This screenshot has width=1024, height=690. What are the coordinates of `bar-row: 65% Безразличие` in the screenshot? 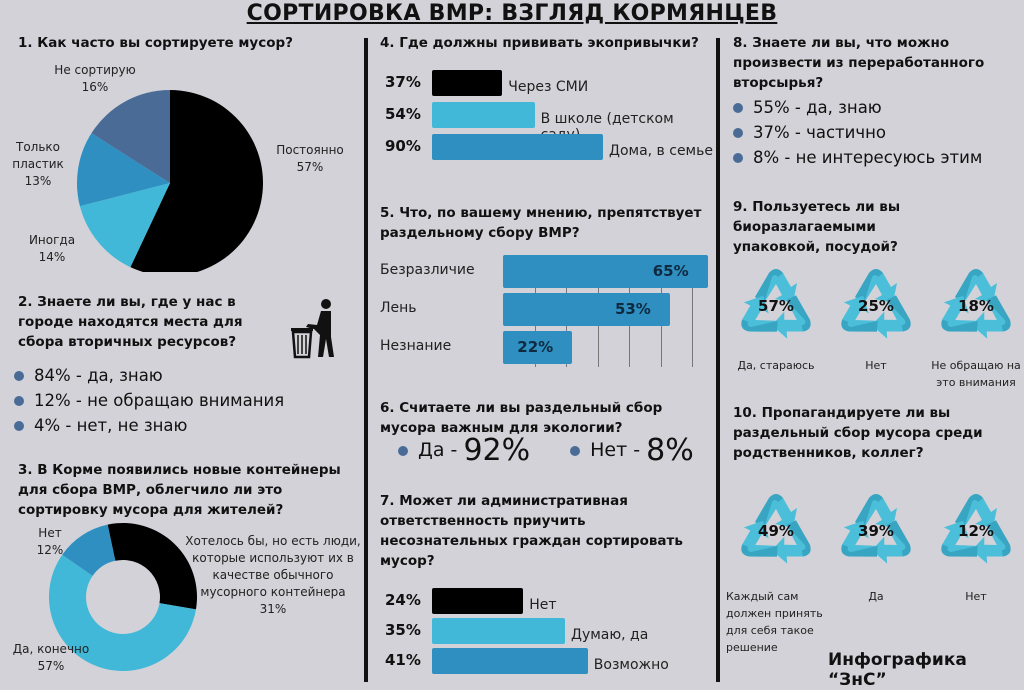 It's located at (547, 271).